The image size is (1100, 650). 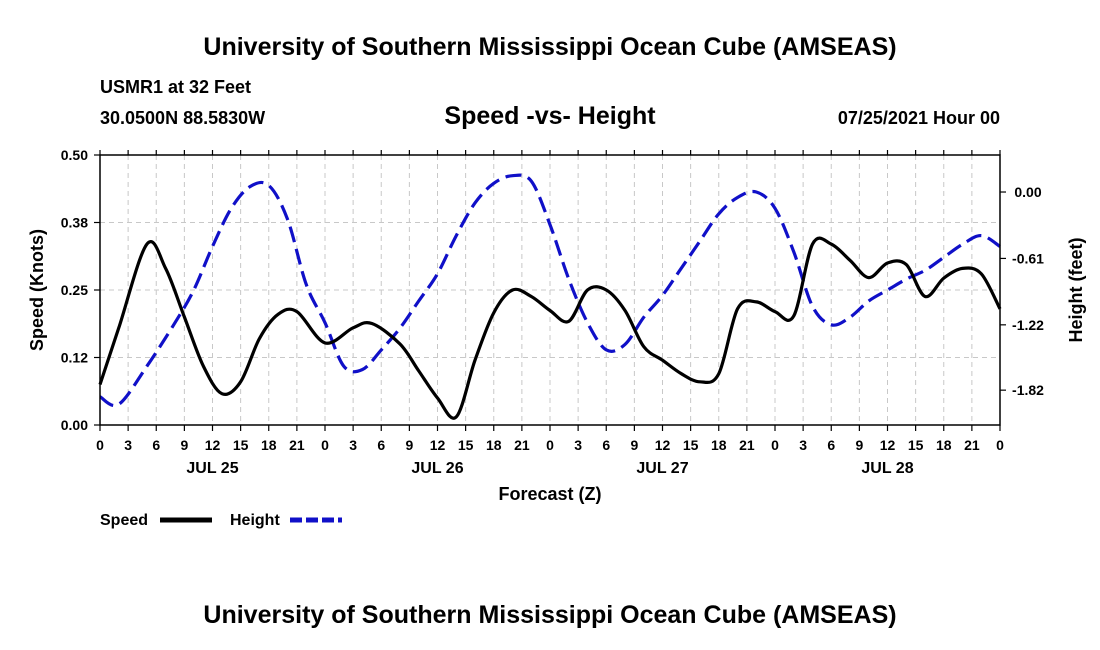 What do you see at coordinates (182, 118) in the screenshot?
I see `coords-label: 30.0500N 88.5830W` at bounding box center [182, 118].